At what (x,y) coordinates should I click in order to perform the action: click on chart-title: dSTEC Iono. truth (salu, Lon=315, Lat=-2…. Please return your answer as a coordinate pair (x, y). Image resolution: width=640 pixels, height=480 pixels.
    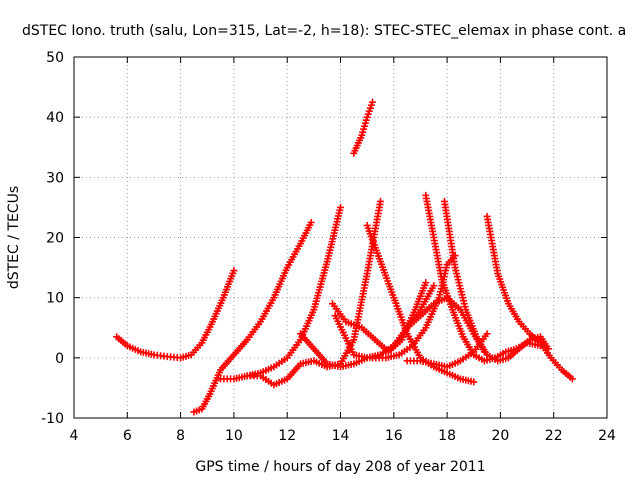
    Looking at the image, I should click on (324, 31).